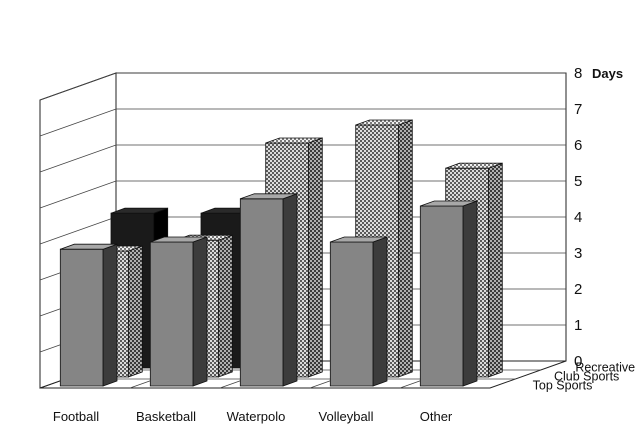 Image resolution: width=640 pixels, height=429 pixels. Describe the element at coordinates (578, 289) in the screenshot. I see `y-tick-label: 2` at that location.